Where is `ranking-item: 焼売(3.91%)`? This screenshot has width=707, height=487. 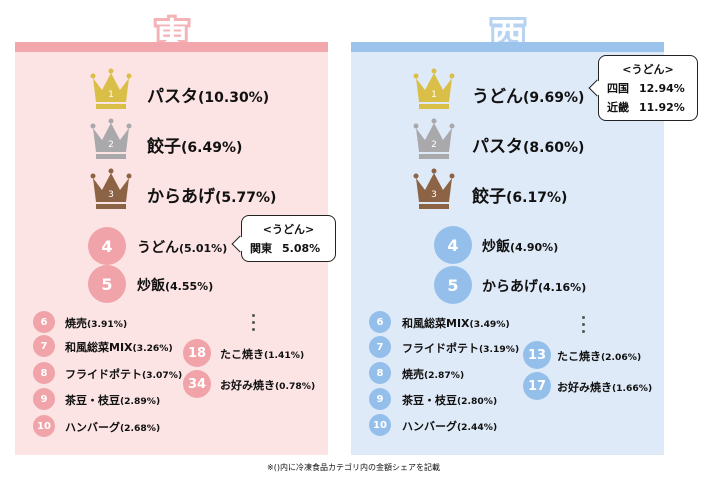 ranking-item: 焼売(3.91%) is located at coordinates (96, 323).